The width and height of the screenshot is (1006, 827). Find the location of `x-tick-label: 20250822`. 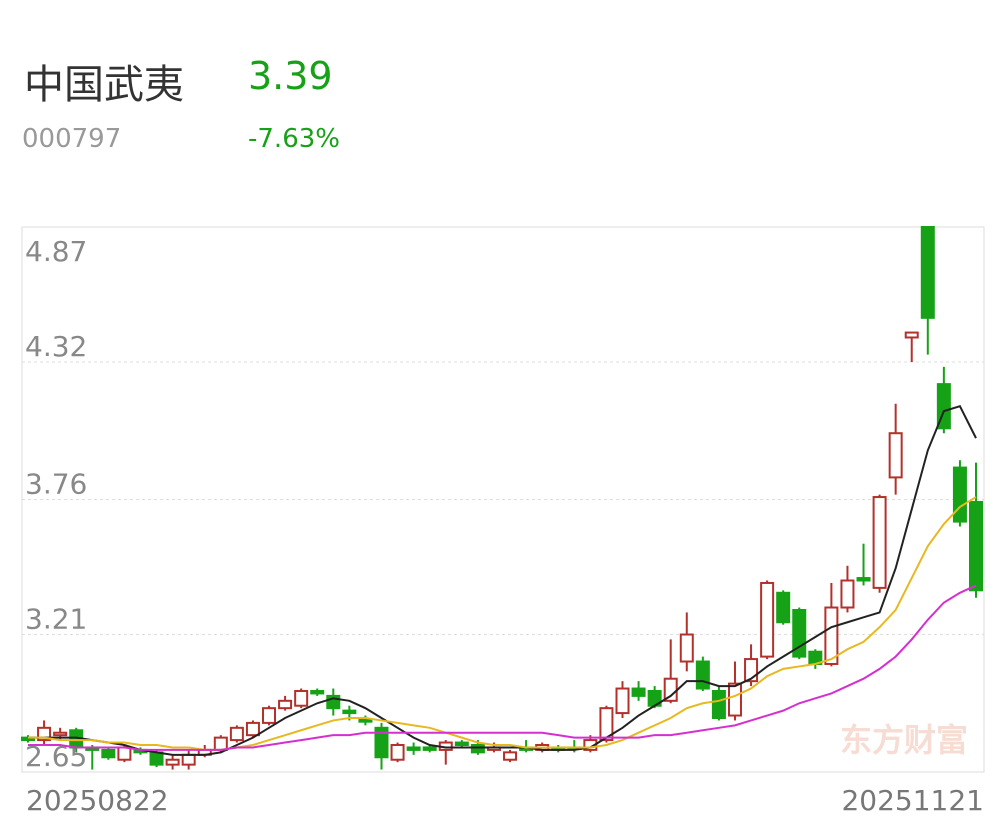

x-tick-label: 20250822 is located at coordinates (97, 800).